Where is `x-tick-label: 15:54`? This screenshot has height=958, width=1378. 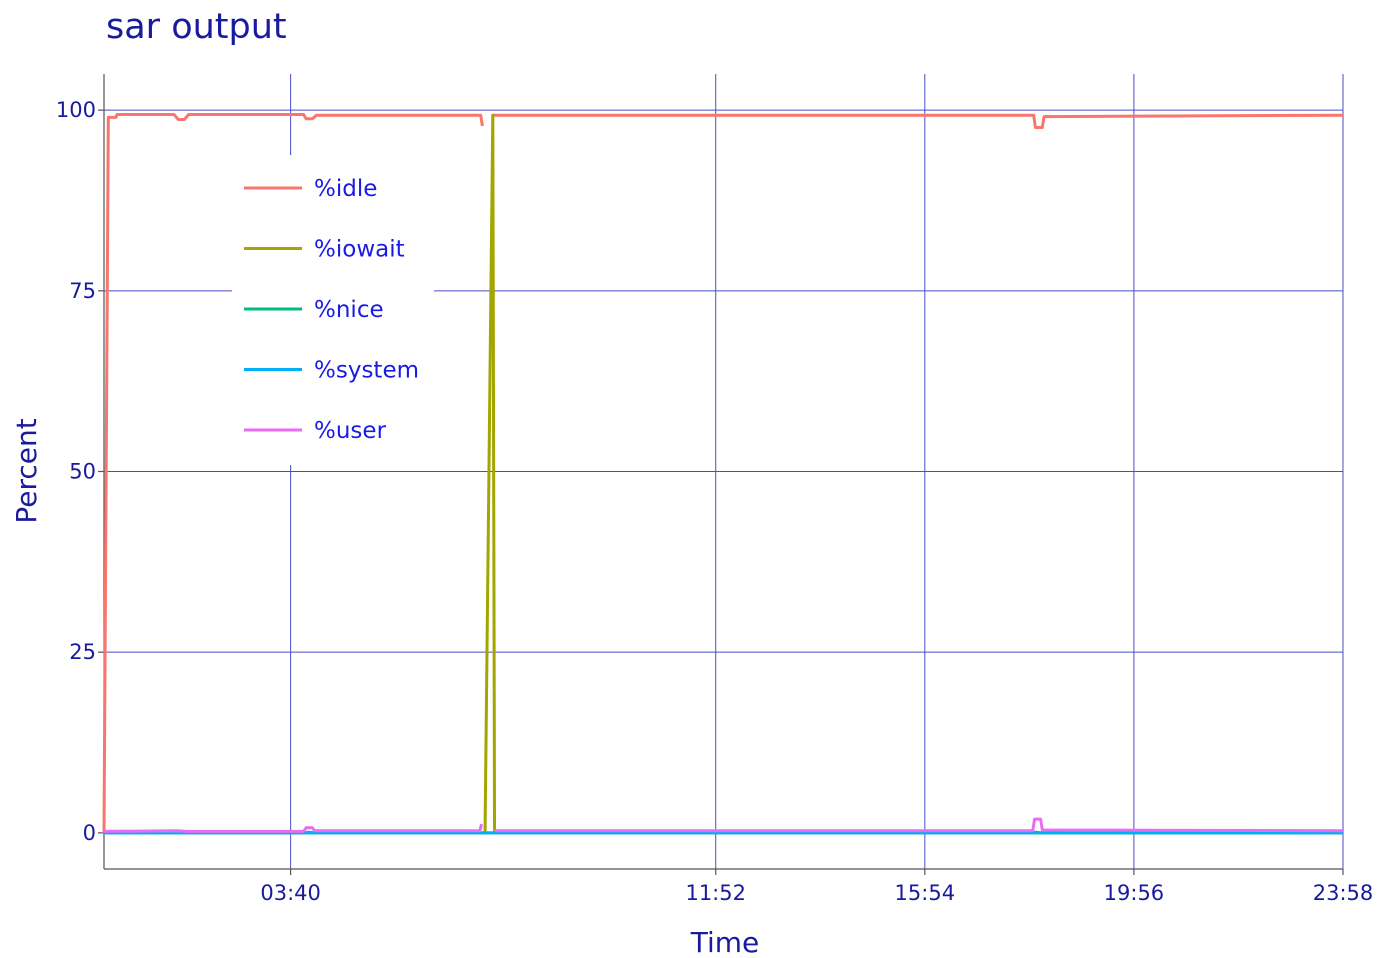
x-tick-label: 15:54 is located at coordinates (925, 893).